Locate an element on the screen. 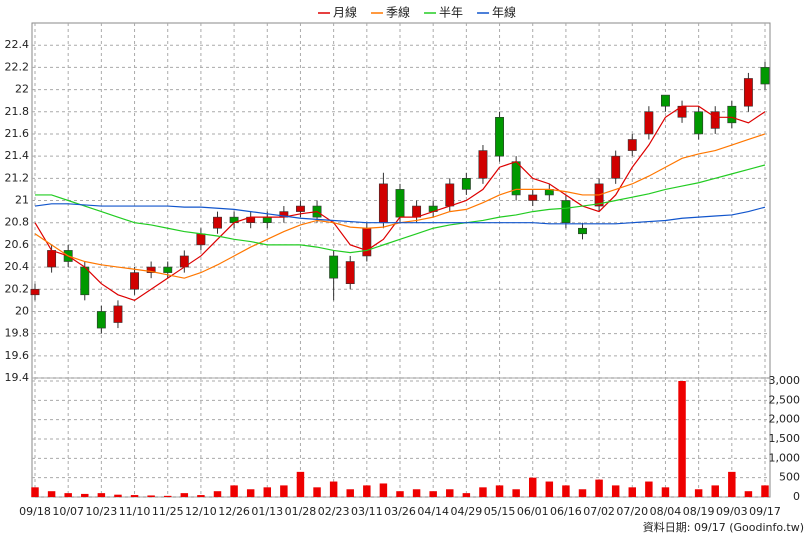  x-tick-label: 01/28 is located at coordinates (301, 511).